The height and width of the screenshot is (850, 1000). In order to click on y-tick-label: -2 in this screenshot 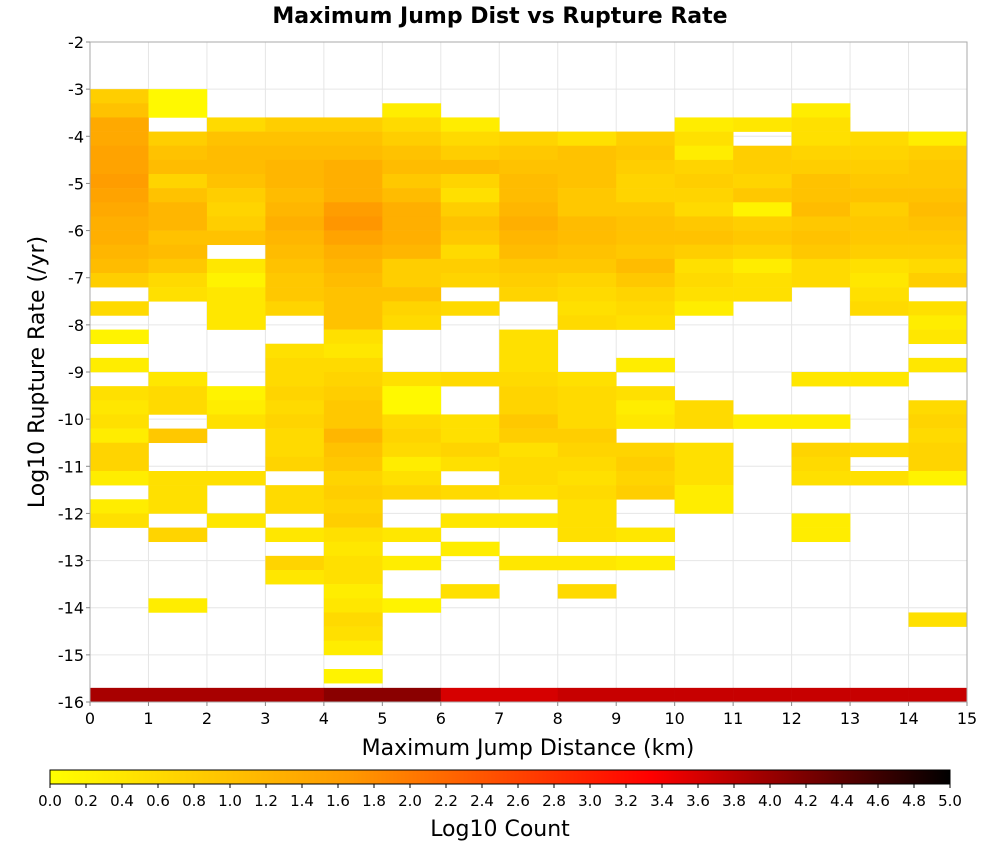, I will do `click(76, 42)`.